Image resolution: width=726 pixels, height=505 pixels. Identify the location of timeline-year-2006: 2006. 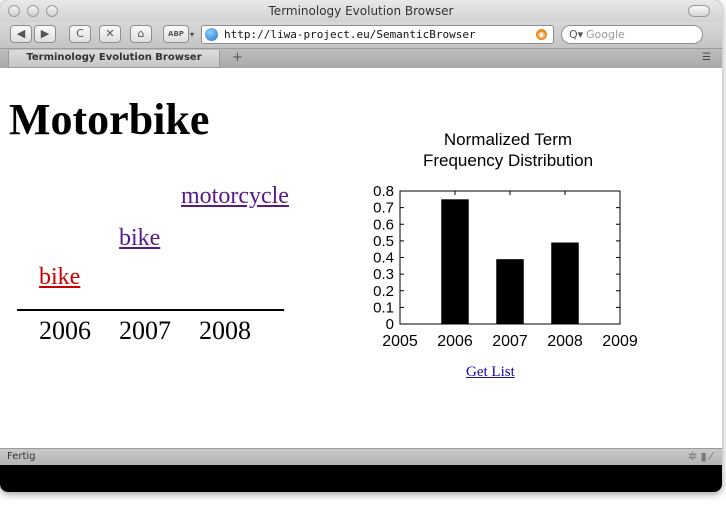
(65, 330).